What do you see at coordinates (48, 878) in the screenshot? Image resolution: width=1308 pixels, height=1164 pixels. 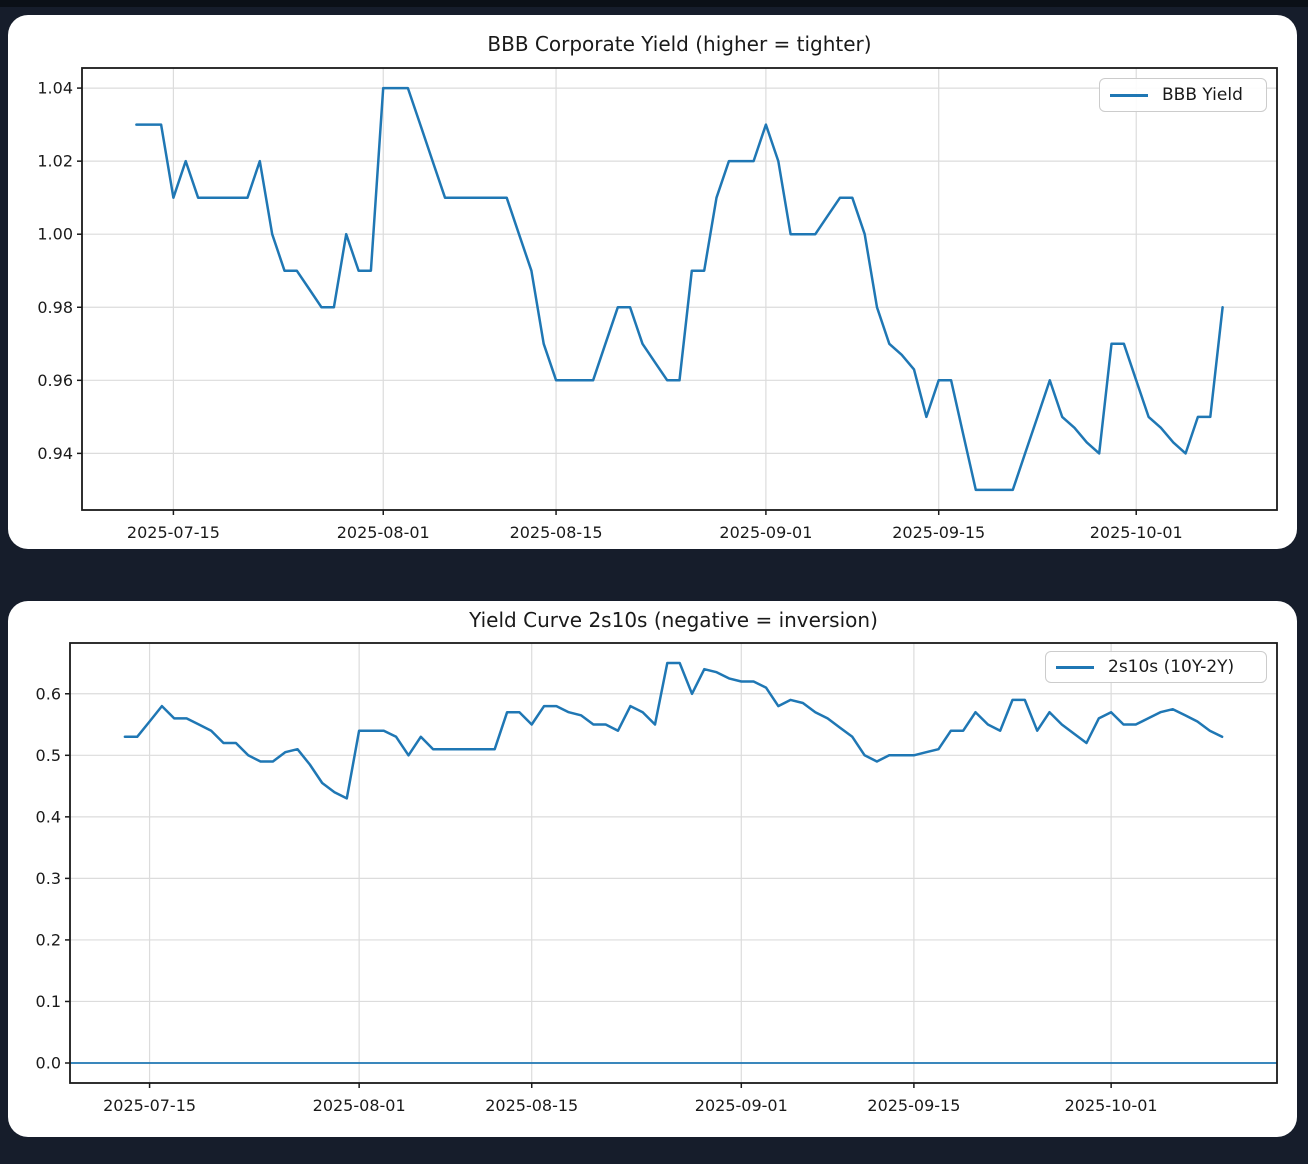 I see `y-tick-label: 0.3` at bounding box center [48, 878].